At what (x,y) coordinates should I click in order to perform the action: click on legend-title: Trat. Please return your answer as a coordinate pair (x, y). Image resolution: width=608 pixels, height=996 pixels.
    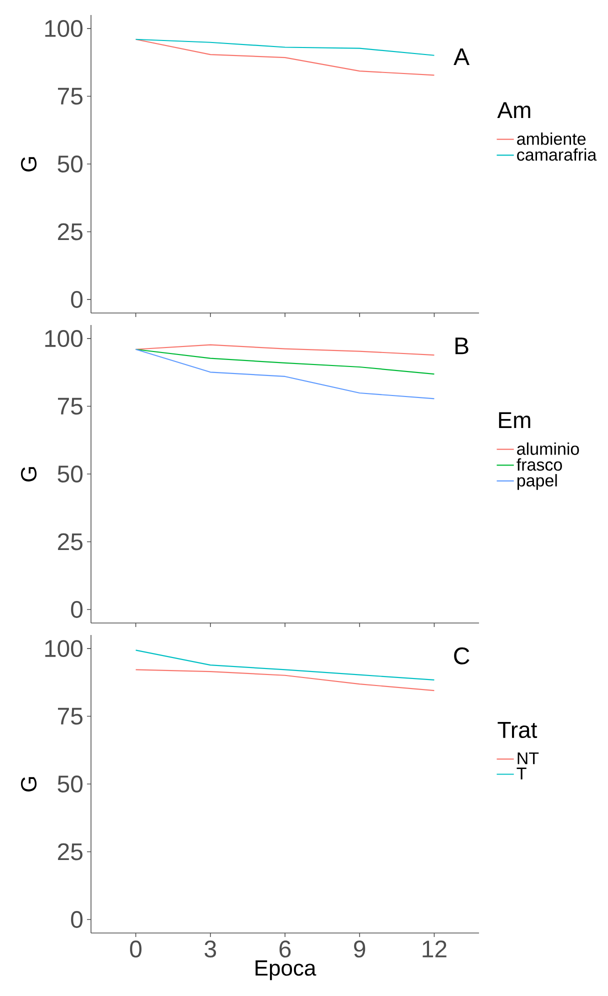
    Looking at the image, I should click on (518, 730).